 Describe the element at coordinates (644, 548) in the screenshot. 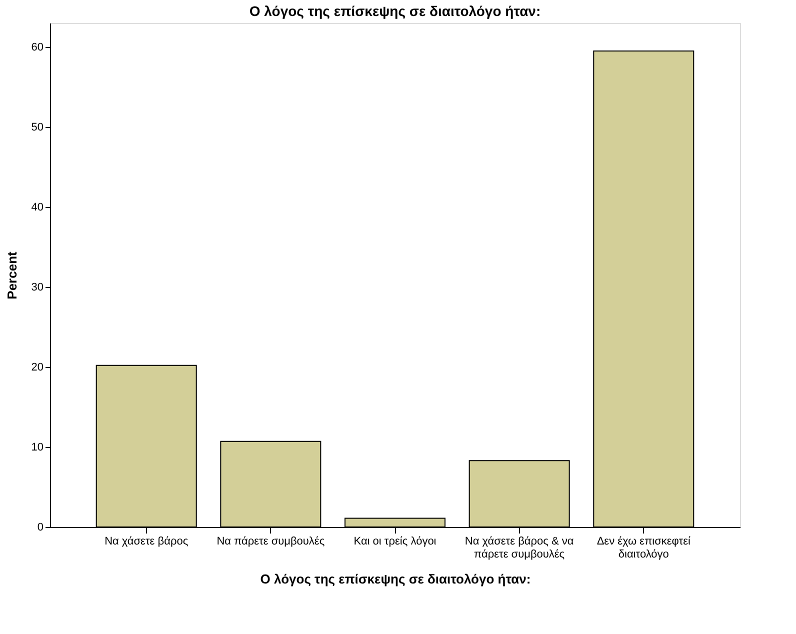

I see `x-tick-label: Δεν έχω επισκεφτεί διαιτολόγο` at that location.